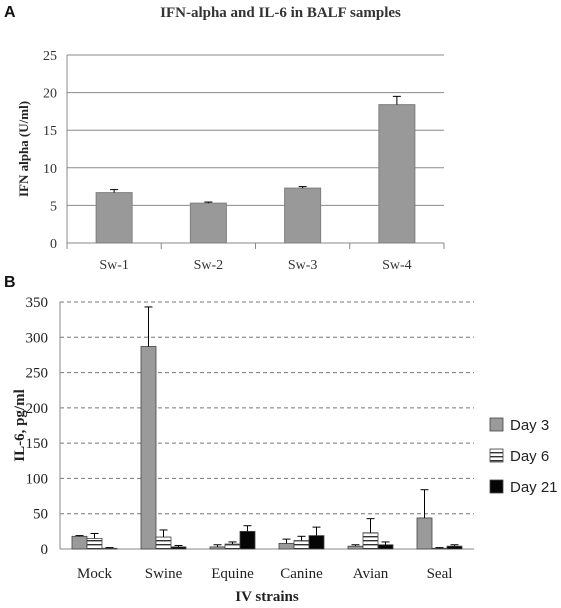  What do you see at coordinates (23, 149) in the screenshot?
I see `y-axis-title-a: IFN alpha (U/ml)` at bounding box center [23, 149].